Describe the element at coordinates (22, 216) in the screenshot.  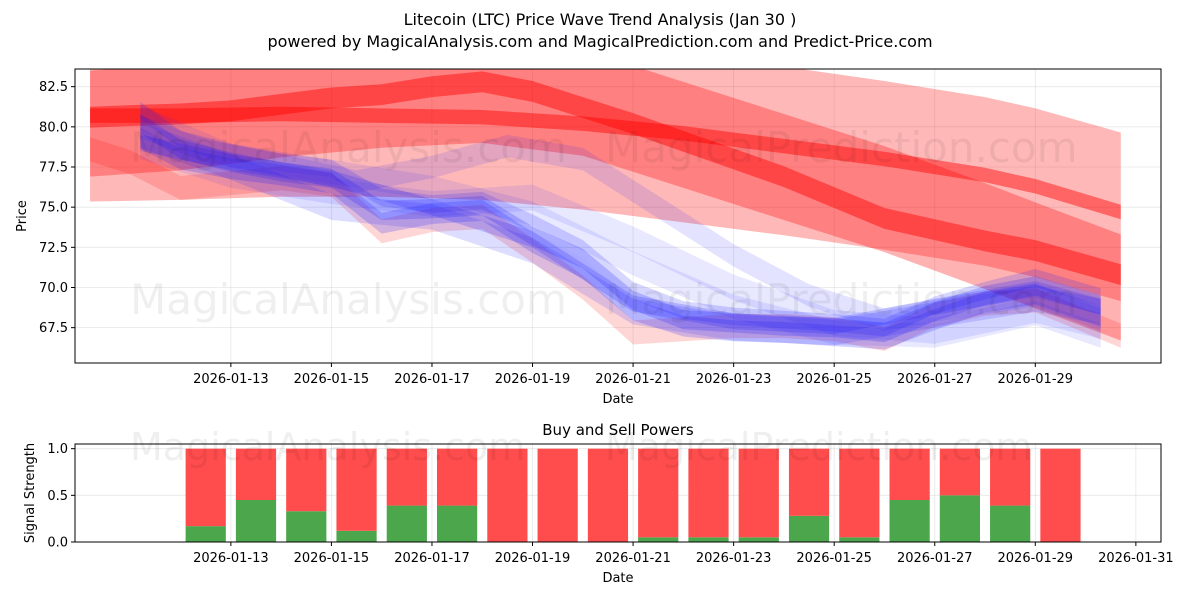
I see `price-y-axis-label: Price` at that location.